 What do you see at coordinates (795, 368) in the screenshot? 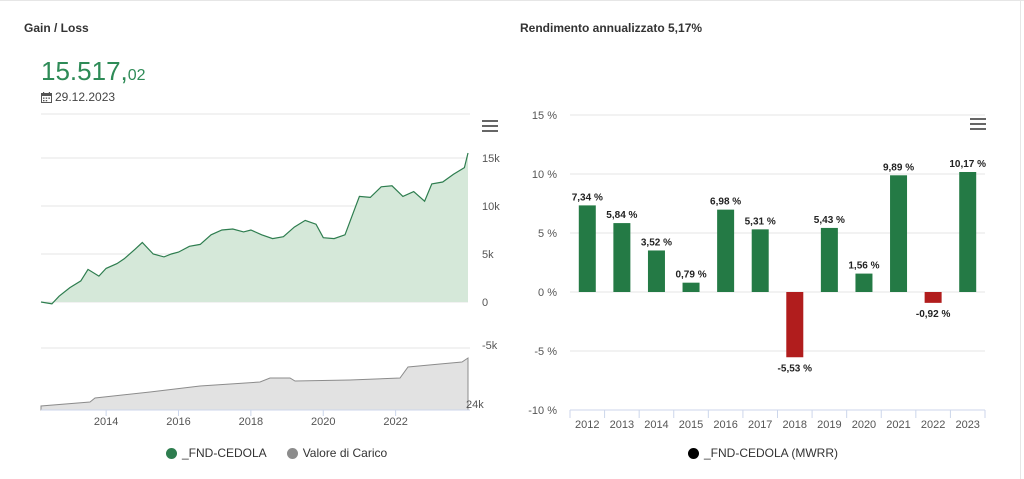
I see `bar-data-label: -5,53 %` at bounding box center [795, 368].